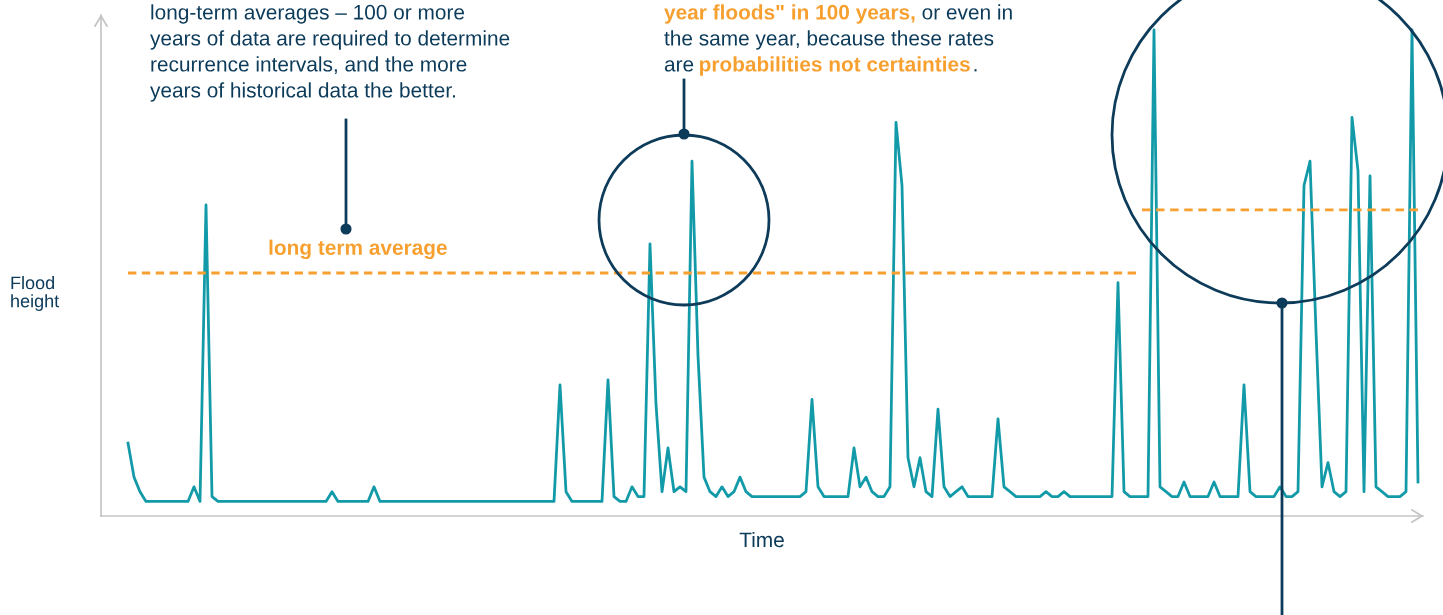  What do you see at coordinates (829, 40) in the screenshot?
I see `annotation: the same year, because these rates` at bounding box center [829, 40].